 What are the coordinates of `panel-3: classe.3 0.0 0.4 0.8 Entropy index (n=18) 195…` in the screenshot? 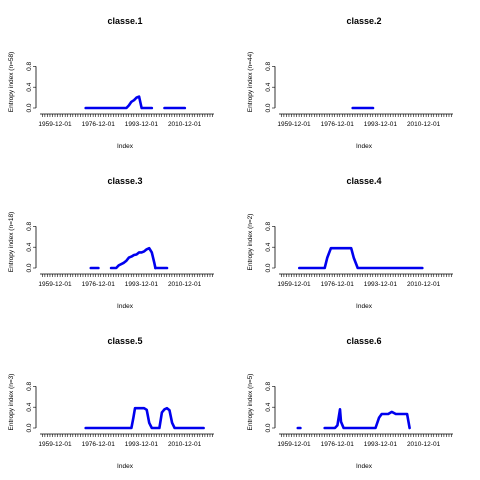 It's located at (111, 243).